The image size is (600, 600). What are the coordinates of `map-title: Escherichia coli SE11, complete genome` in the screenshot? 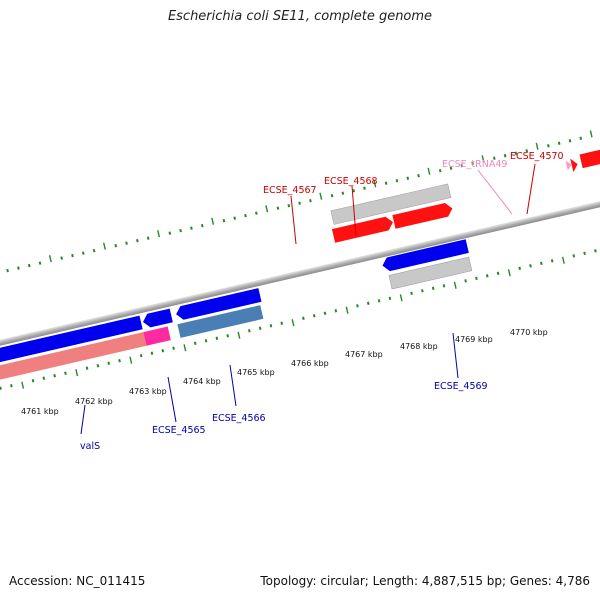 It's located at (300, 16).